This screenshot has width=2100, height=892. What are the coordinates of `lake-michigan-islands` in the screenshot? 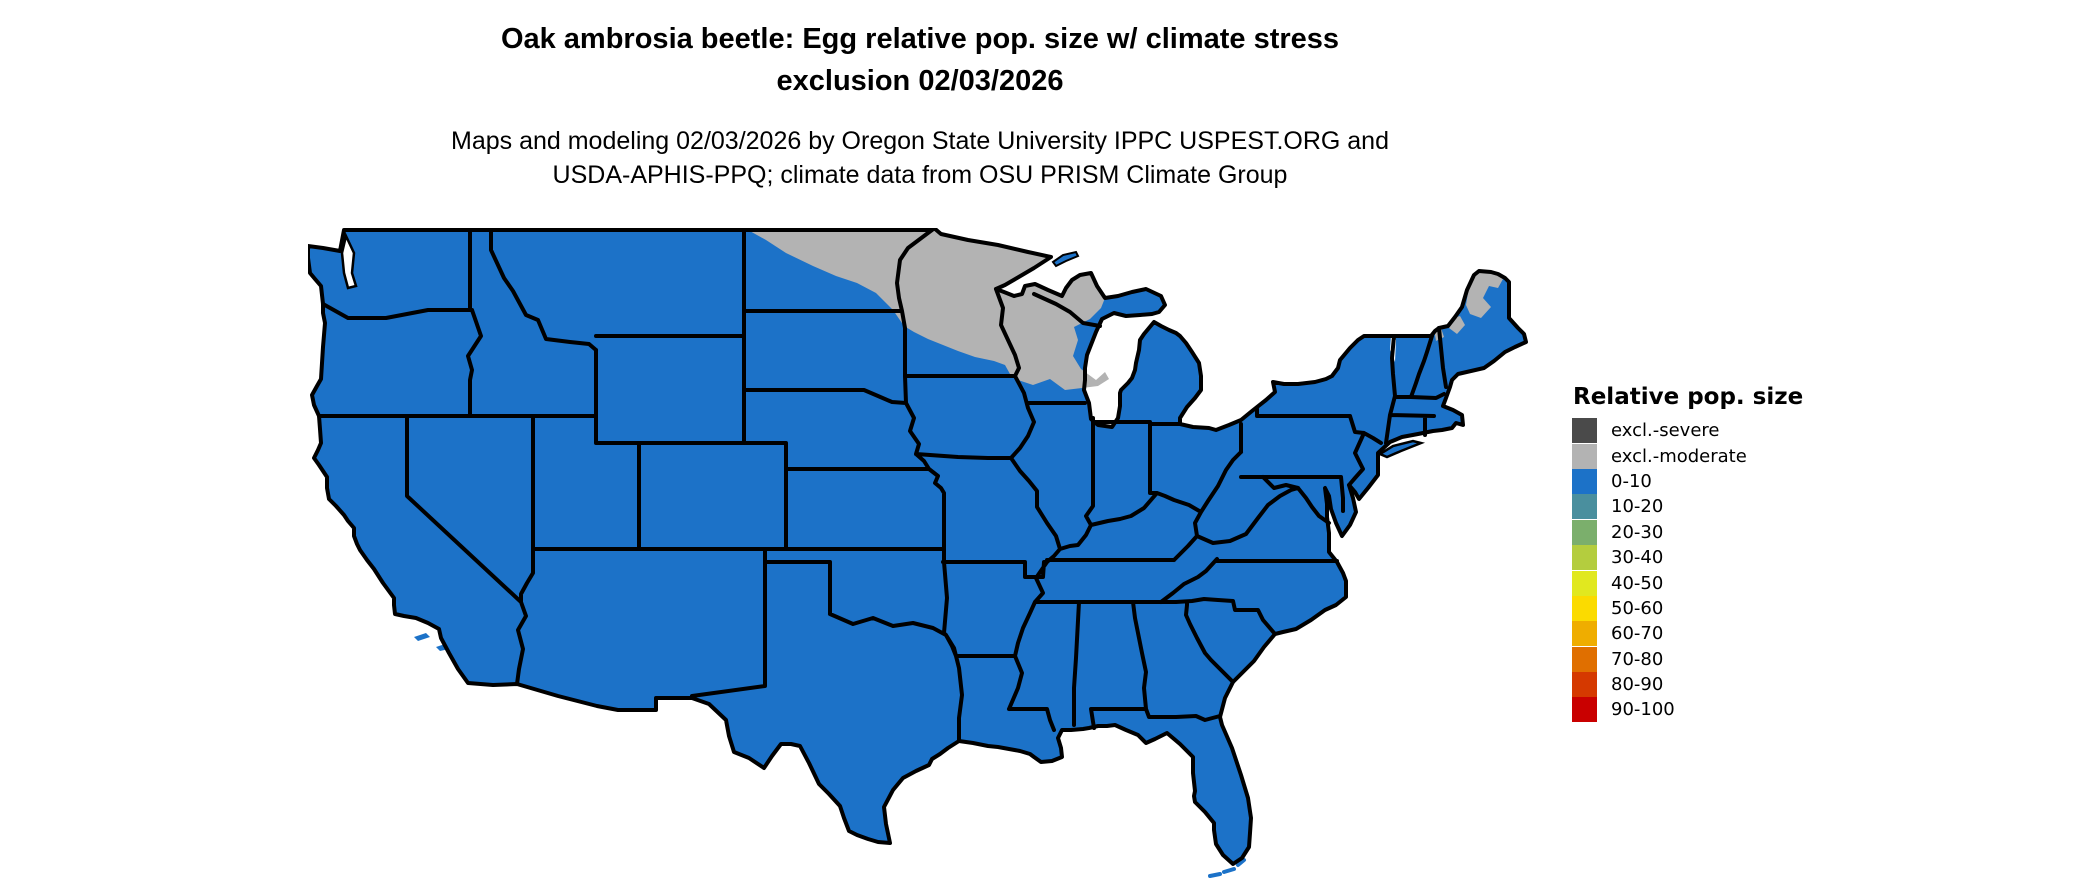 It's located at (1138, 329).